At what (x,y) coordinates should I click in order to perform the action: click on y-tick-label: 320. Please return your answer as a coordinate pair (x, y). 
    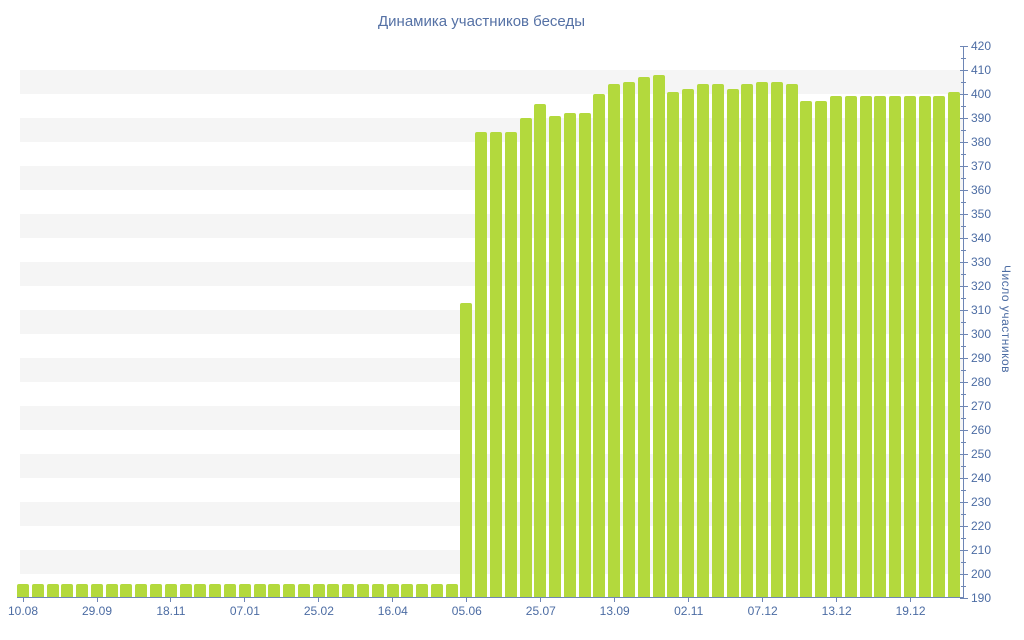
    Looking at the image, I should click on (981, 285).